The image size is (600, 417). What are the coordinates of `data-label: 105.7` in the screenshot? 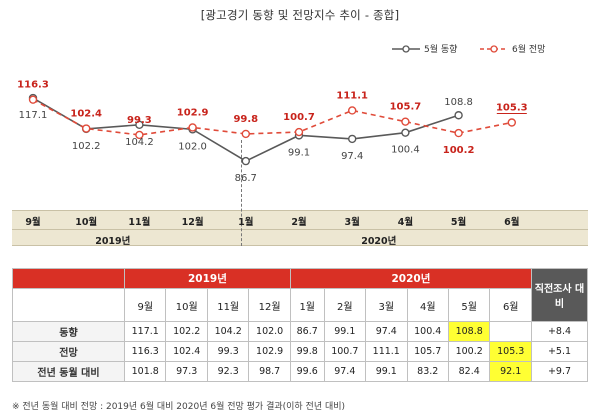 It's located at (406, 107).